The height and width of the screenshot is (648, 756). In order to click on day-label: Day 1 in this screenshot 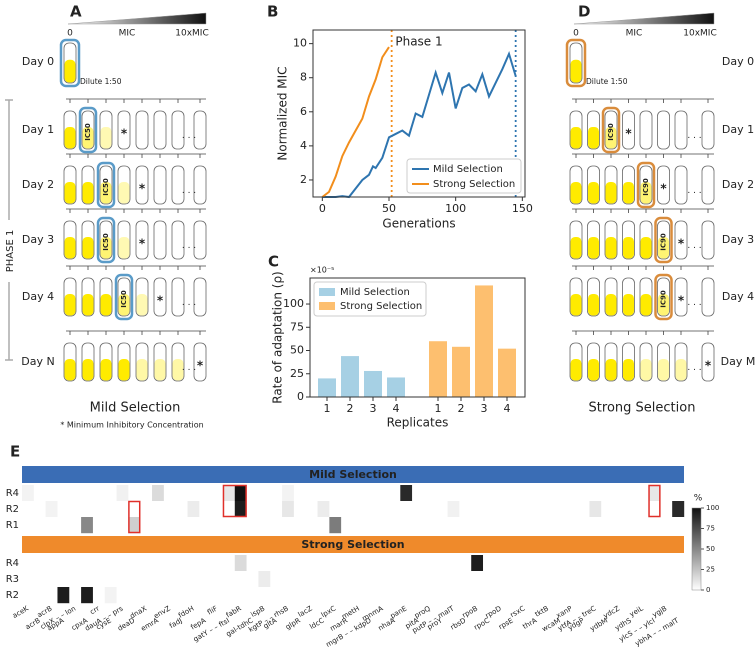, I will do `click(738, 129)`.